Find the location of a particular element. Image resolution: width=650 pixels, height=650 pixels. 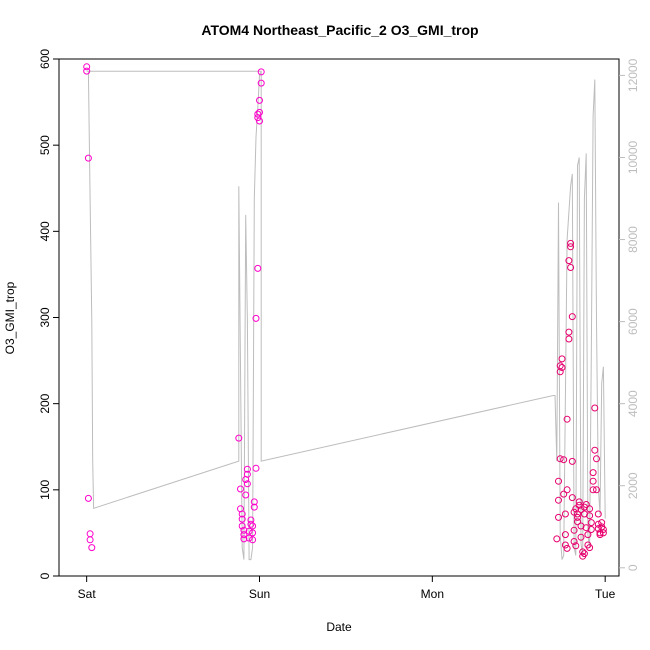

right-y-tick-label: 12000 is located at coordinates (633, 75).